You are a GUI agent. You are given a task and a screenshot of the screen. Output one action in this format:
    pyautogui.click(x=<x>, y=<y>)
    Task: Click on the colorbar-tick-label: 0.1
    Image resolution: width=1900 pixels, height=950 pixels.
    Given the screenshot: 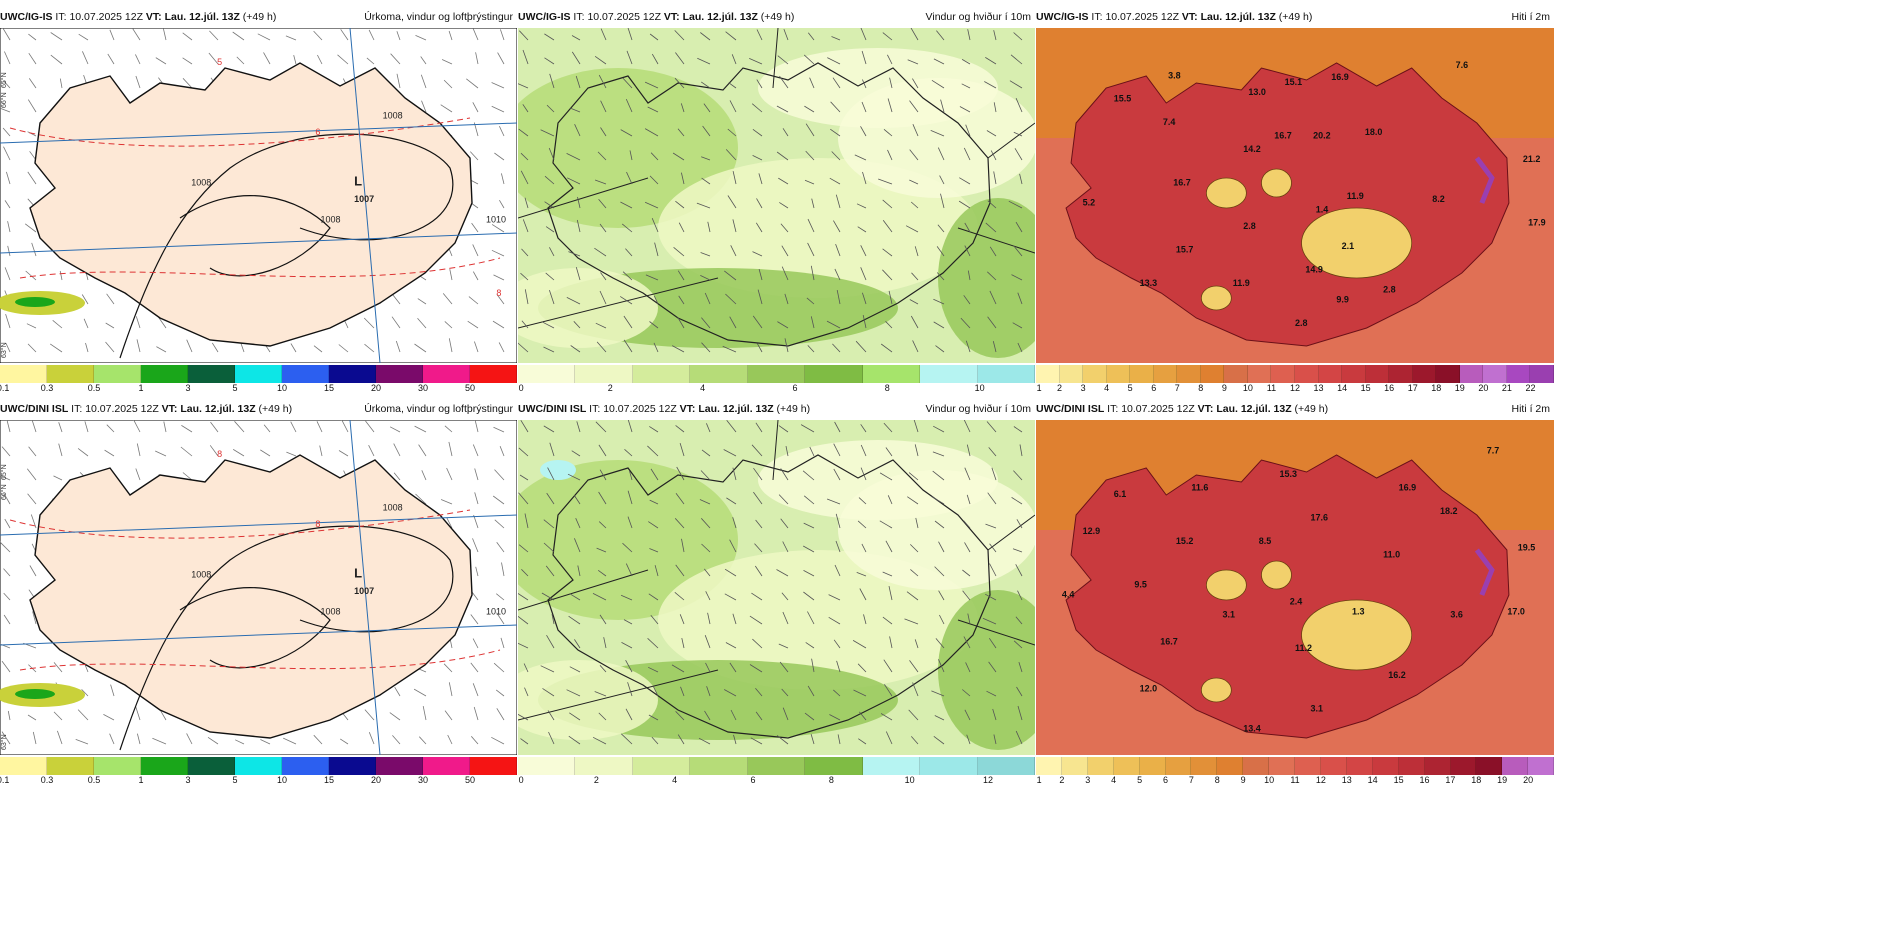 What is the action you would take?
    pyautogui.click(x=5, y=780)
    